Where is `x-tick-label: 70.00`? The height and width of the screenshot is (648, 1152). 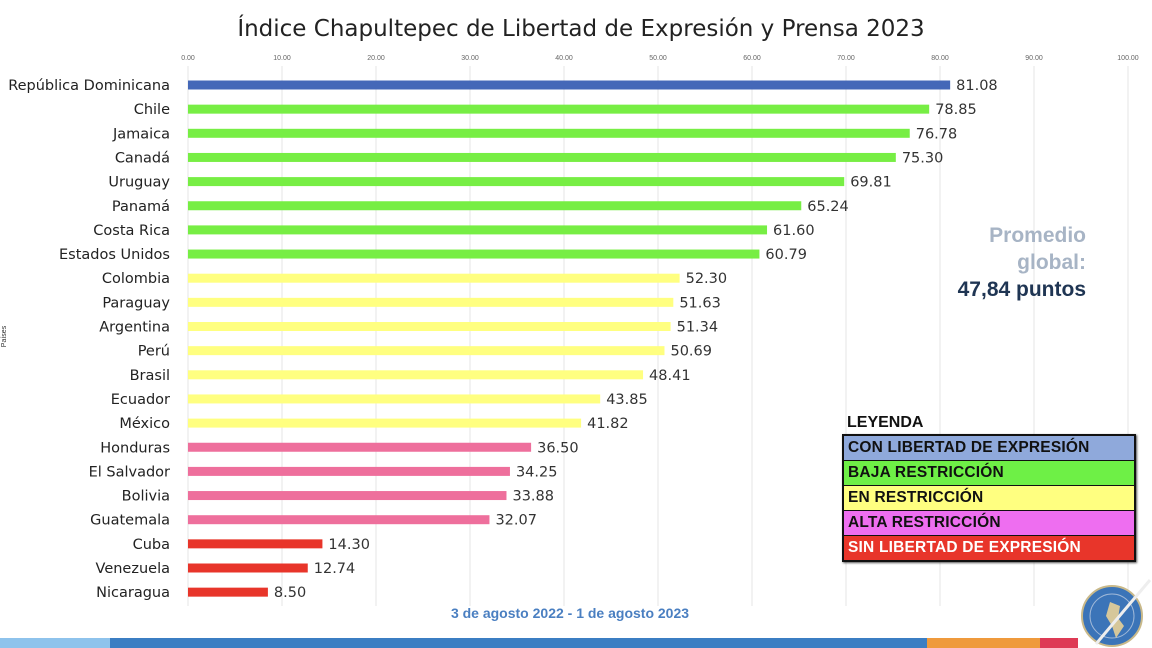 x-tick-label: 70.00 is located at coordinates (846, 58).